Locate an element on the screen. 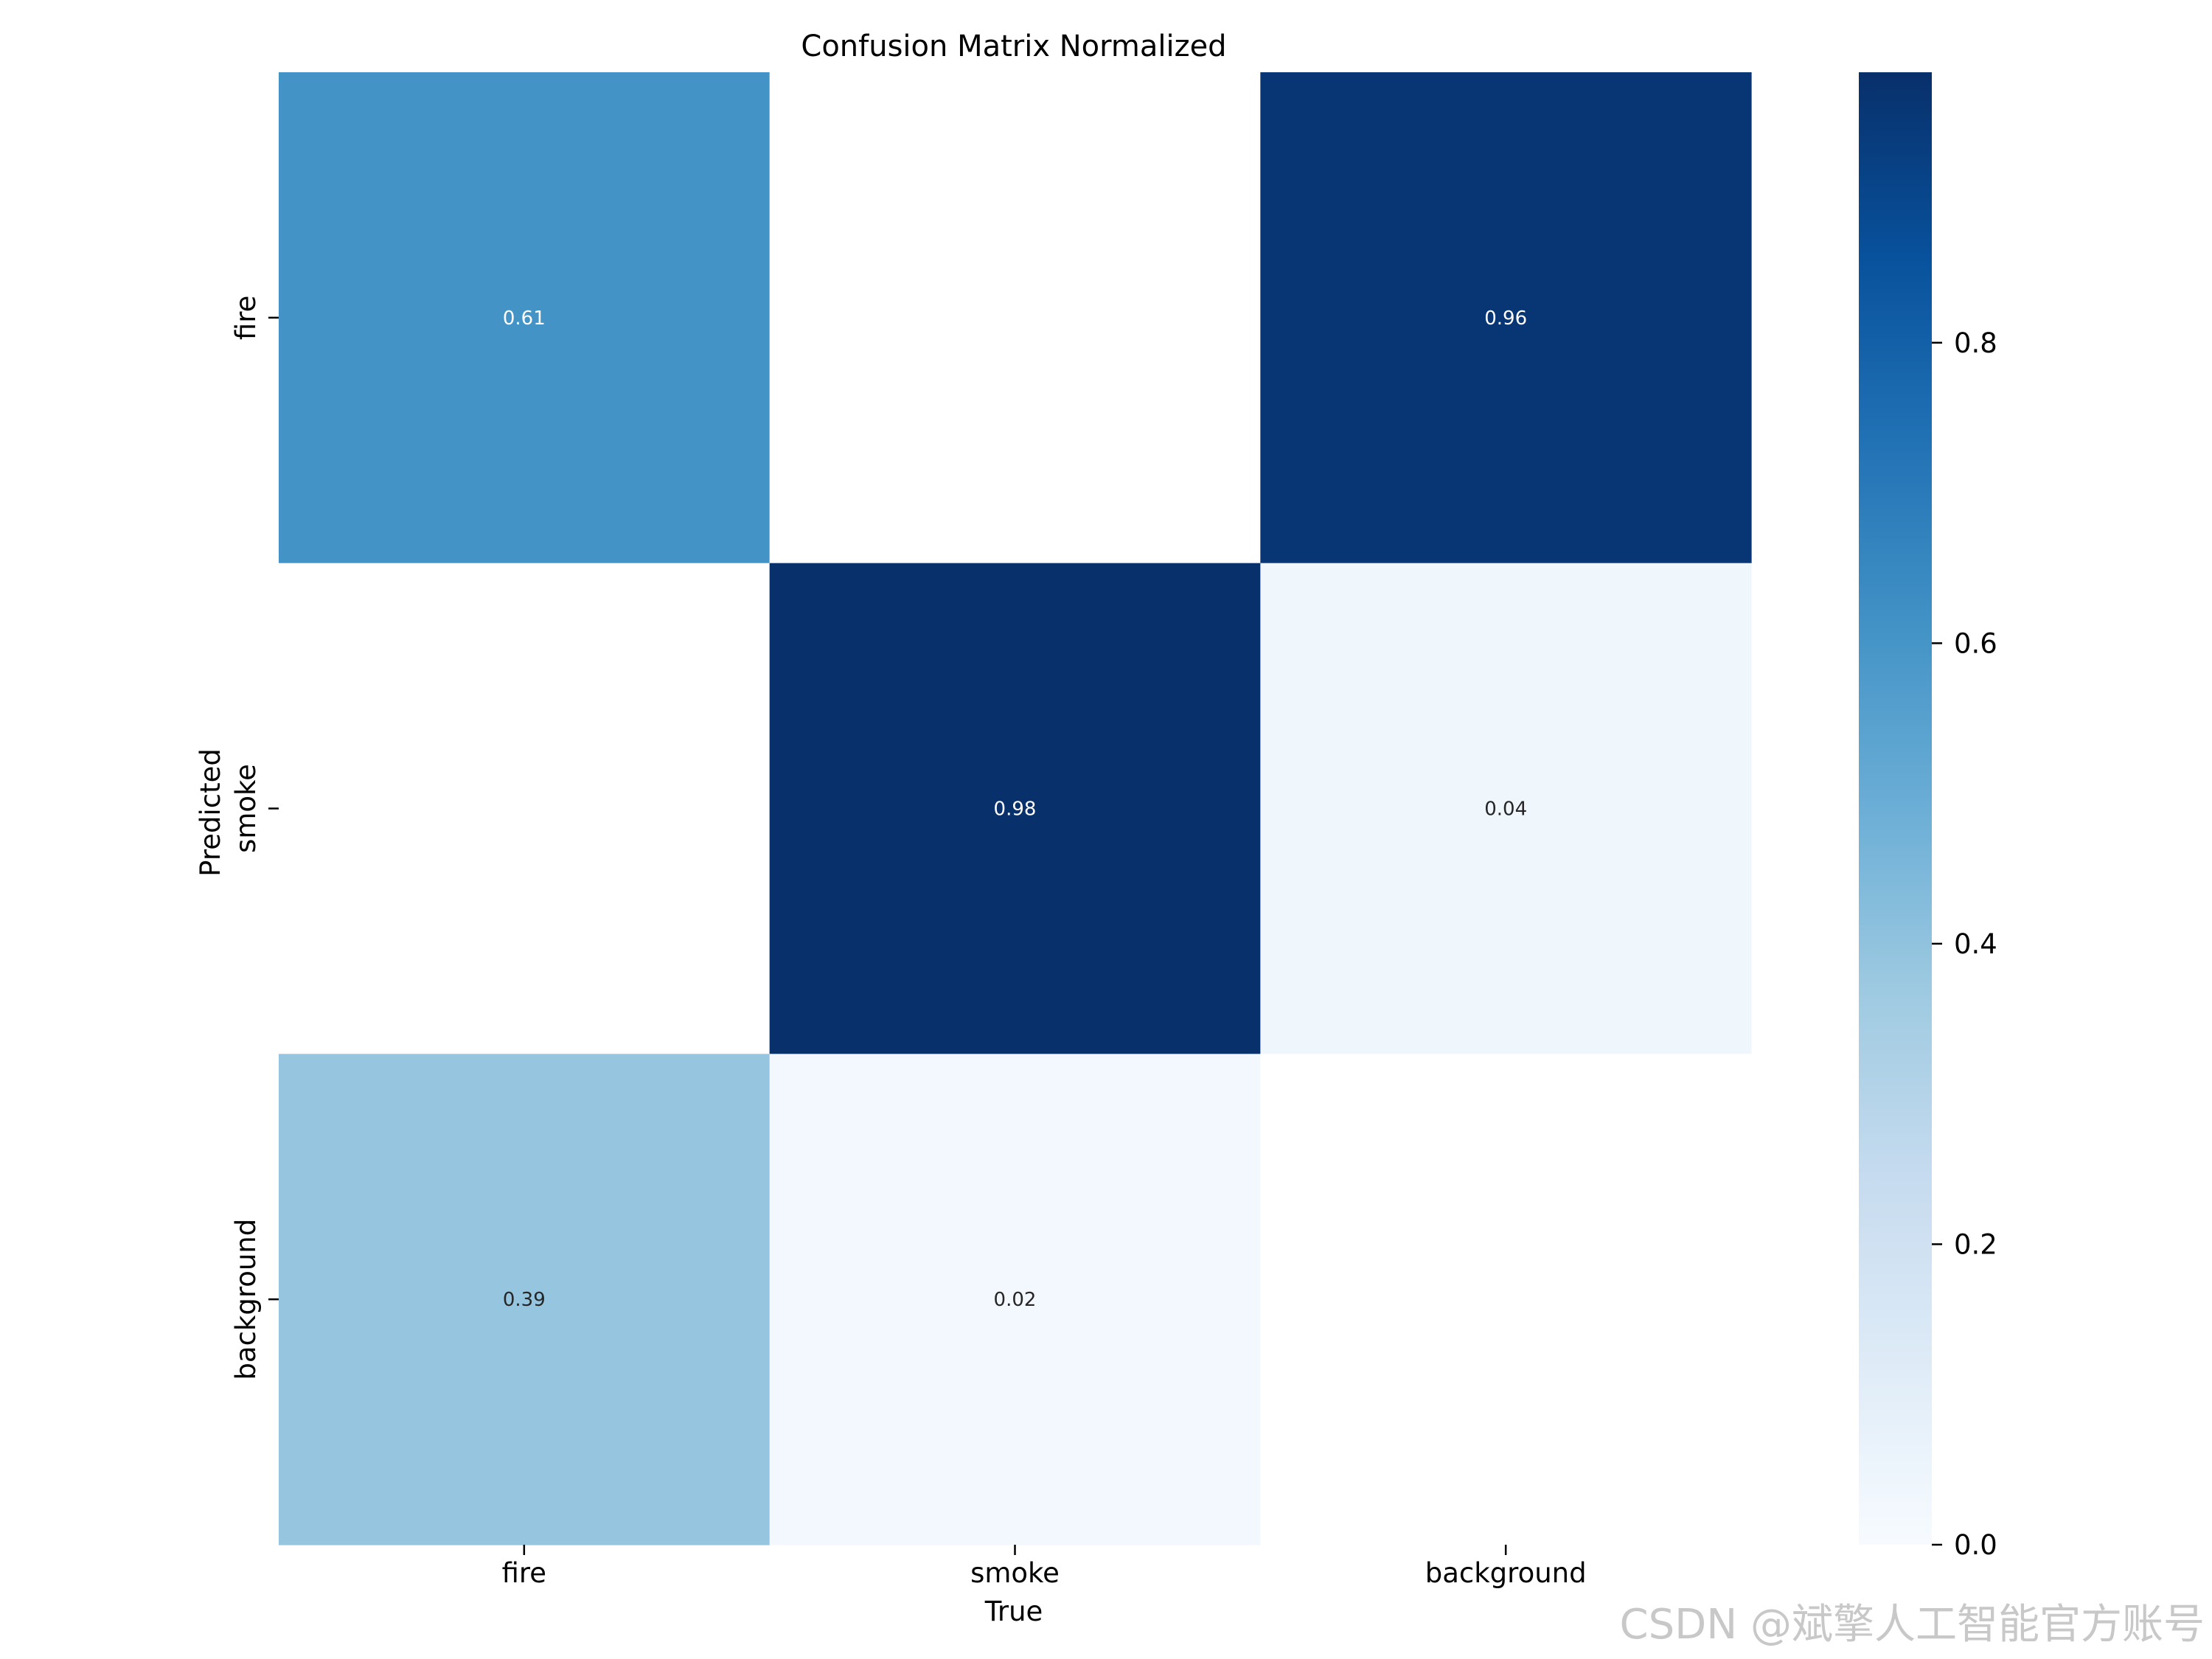  colorbar-tick-label-2: 0.4 is located at coordinates (1975, 944).